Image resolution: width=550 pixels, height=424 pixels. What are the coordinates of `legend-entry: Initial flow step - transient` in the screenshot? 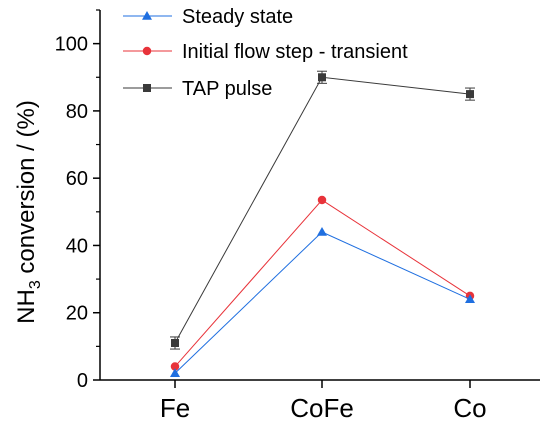 It's located at (265, 52).